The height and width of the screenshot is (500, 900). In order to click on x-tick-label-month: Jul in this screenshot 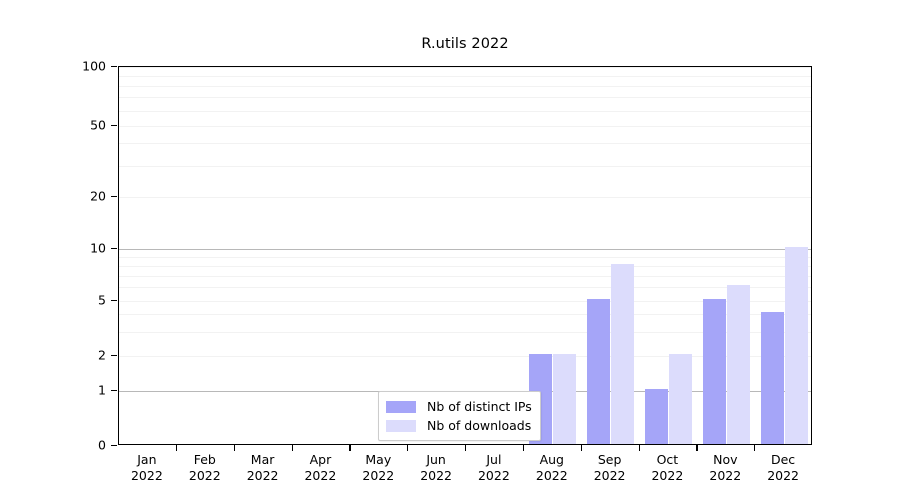, I will do `click(494, 459)`.